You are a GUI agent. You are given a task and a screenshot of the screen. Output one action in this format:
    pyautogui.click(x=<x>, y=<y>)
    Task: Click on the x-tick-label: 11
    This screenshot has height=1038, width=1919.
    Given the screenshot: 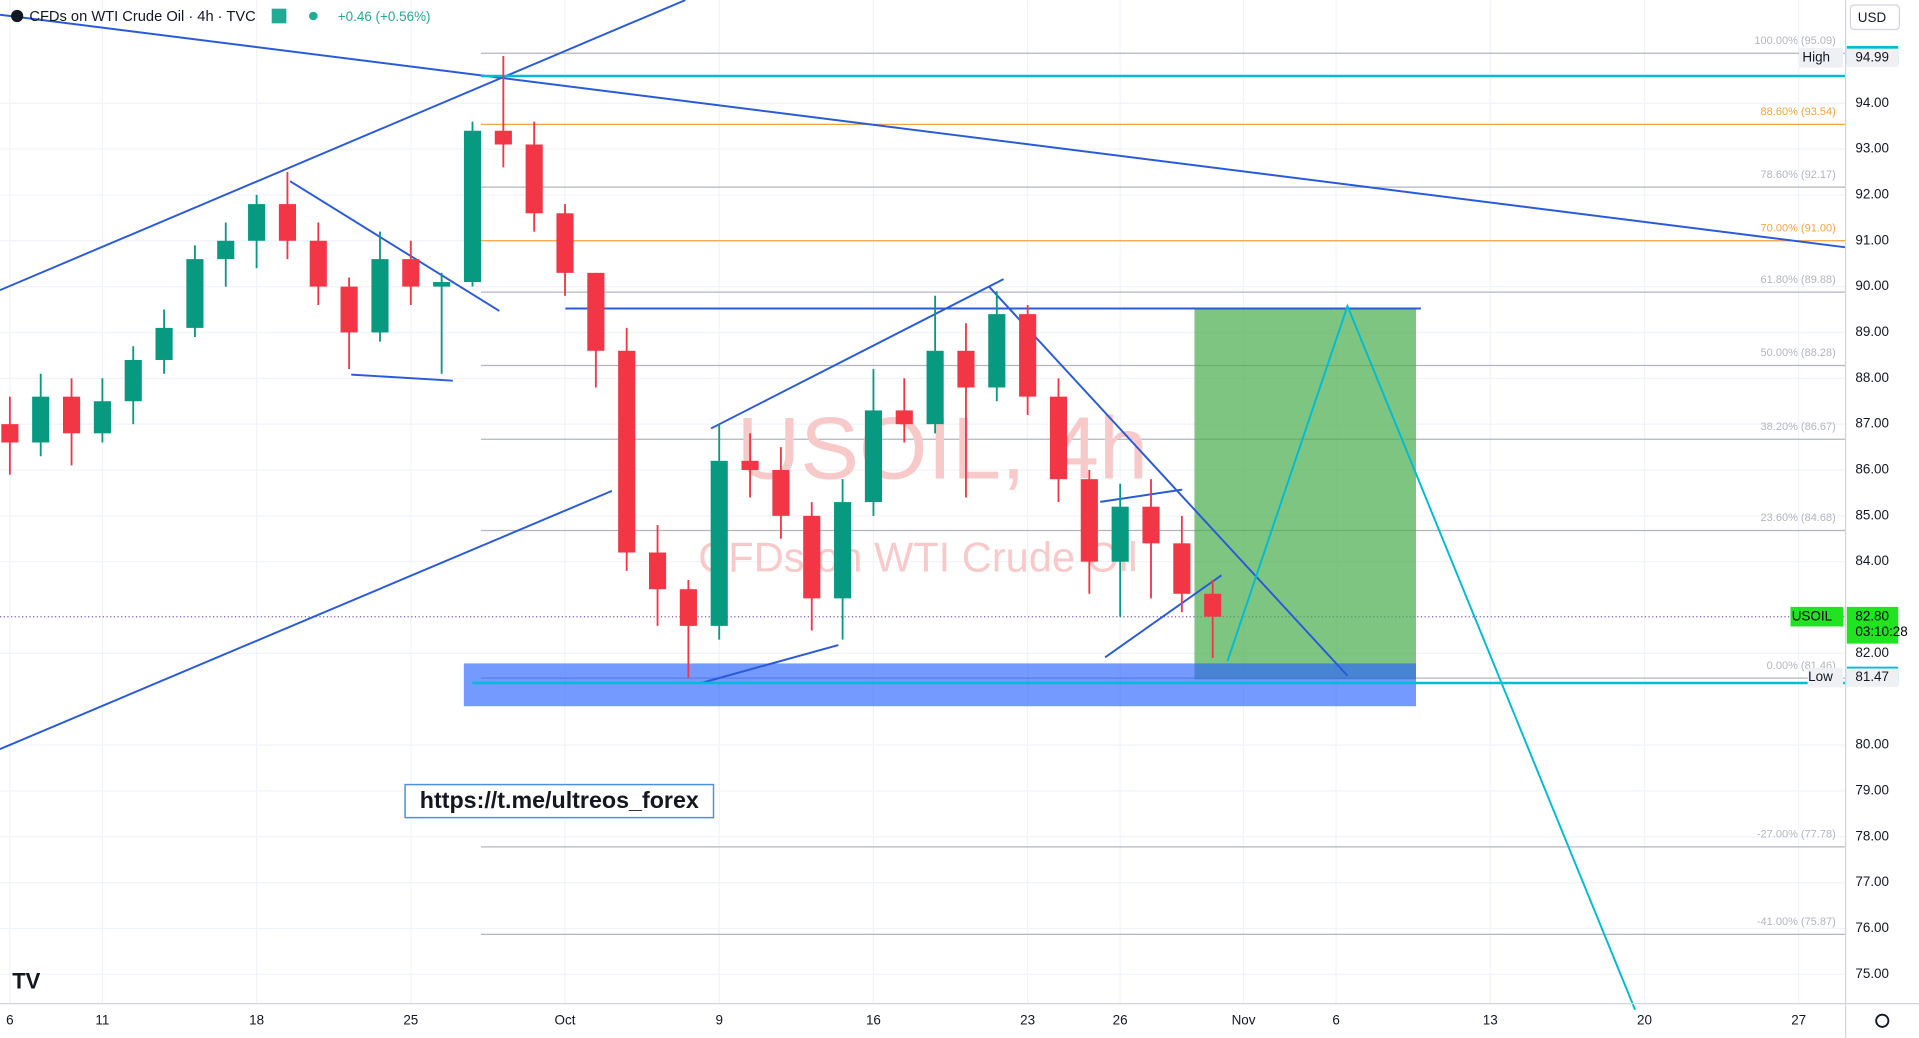 What is the action you would take?
    pyautogui.click(x=102, y=1019)
    